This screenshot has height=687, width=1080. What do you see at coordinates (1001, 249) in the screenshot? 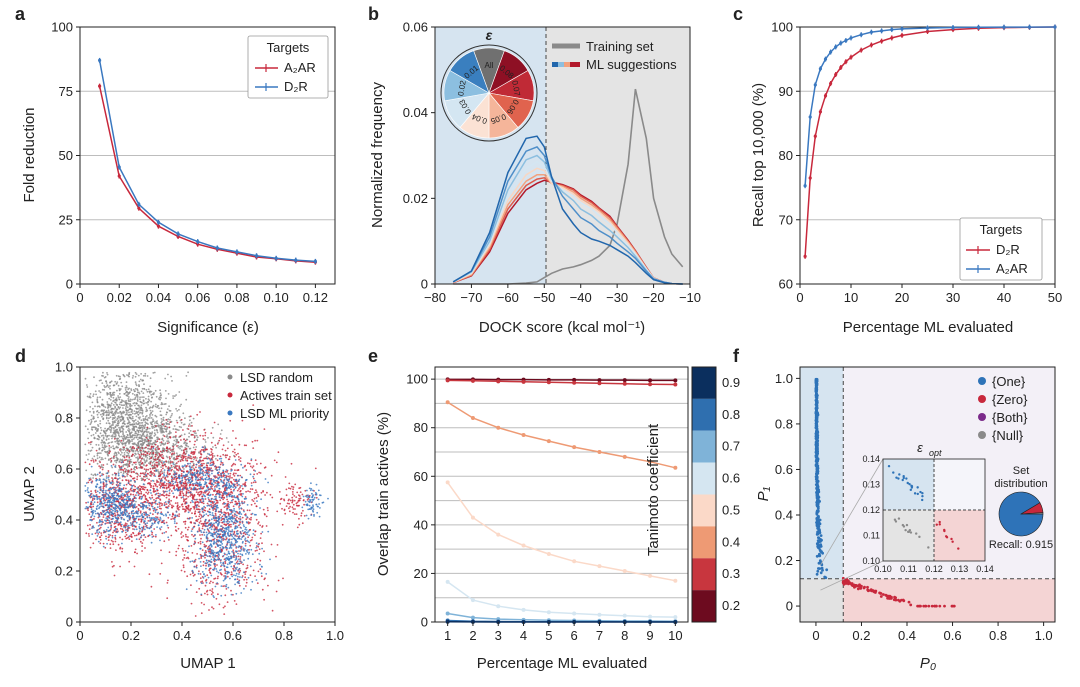
I see `panel-c-legend: Targets D₂R A₂AR` at bounding box center [1001, 249].